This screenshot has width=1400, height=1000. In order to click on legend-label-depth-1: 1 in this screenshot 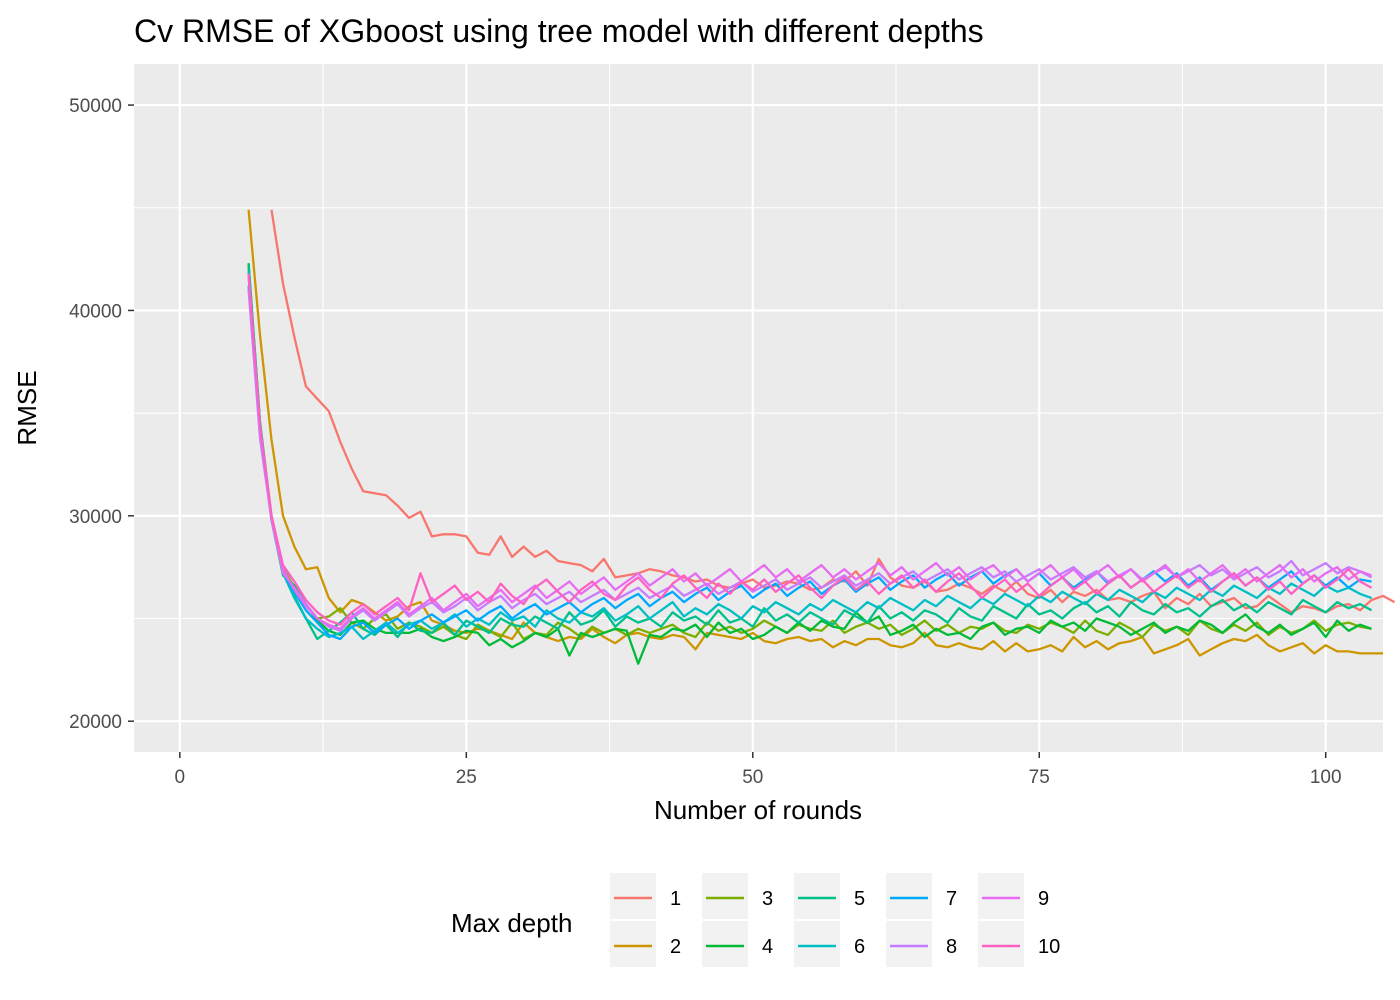, I will do `click(675, 899)`.